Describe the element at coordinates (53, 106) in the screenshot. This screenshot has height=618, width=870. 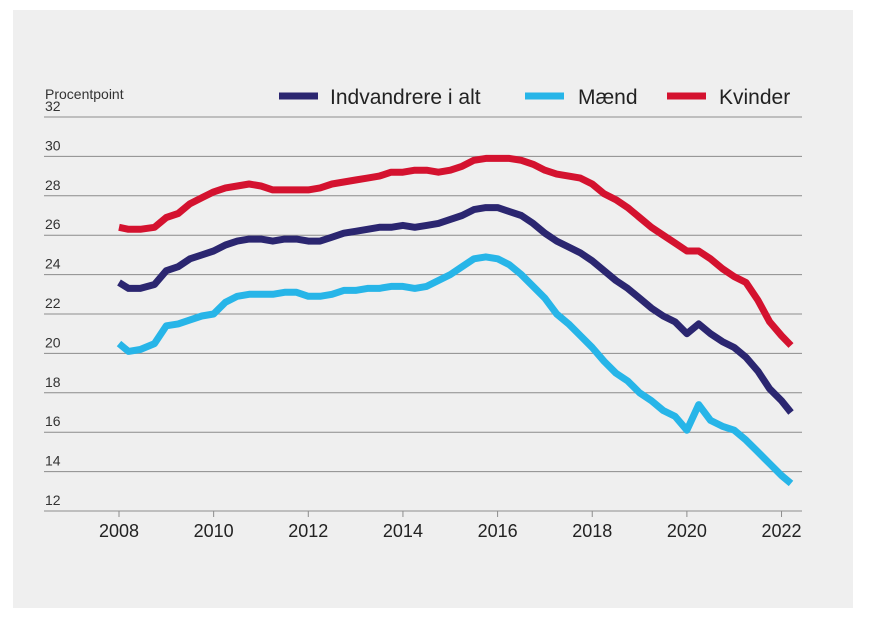
I see `y-tick-label-32: 32` at that location.